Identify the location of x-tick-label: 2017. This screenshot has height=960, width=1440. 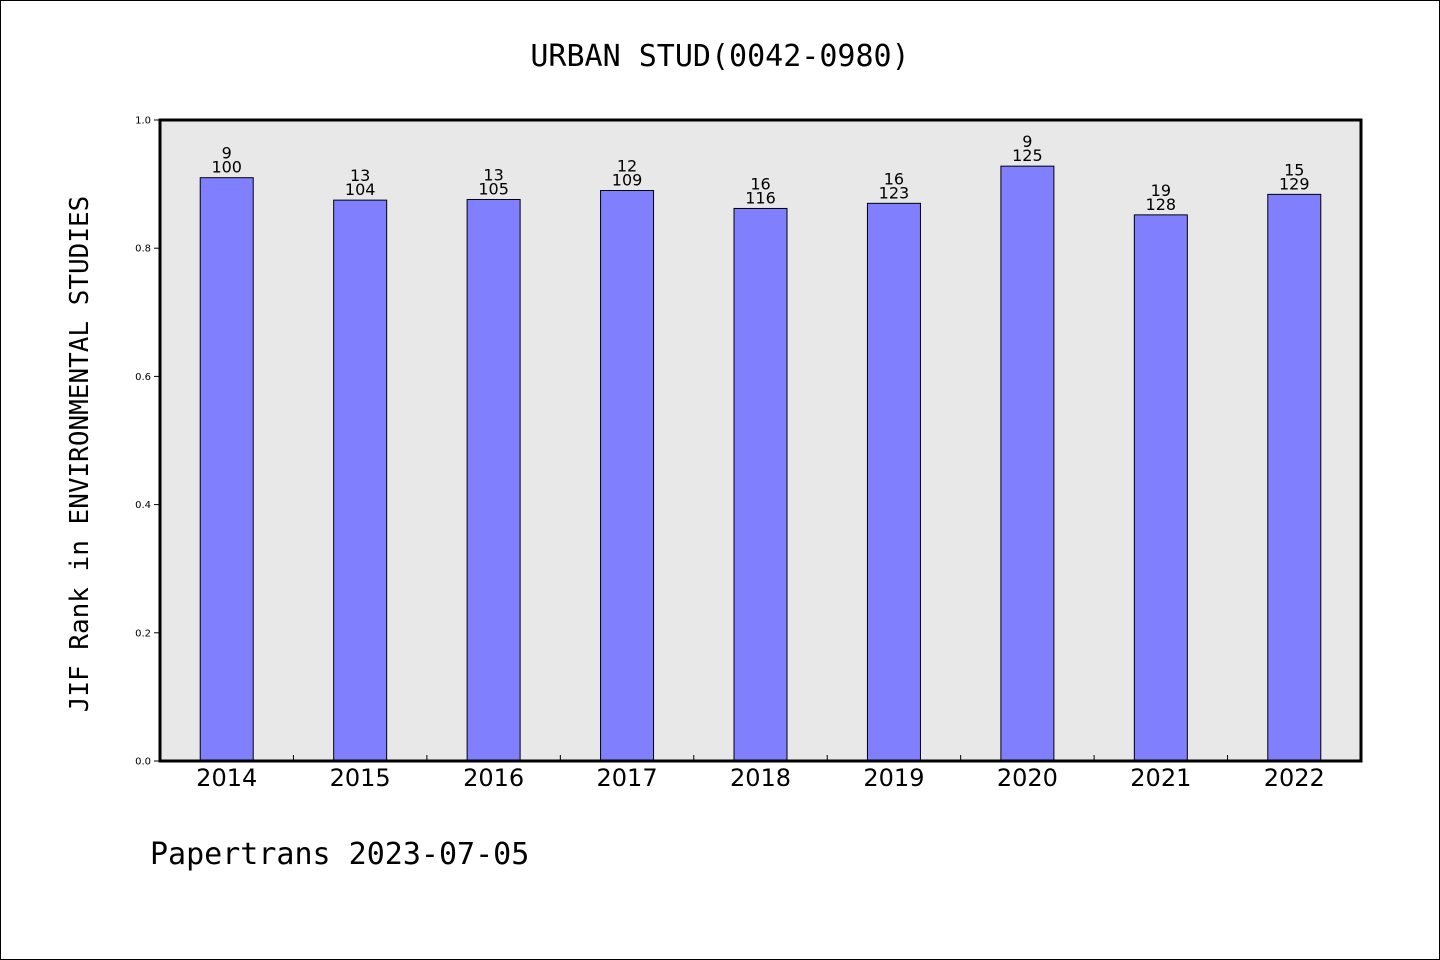
(627, 778).